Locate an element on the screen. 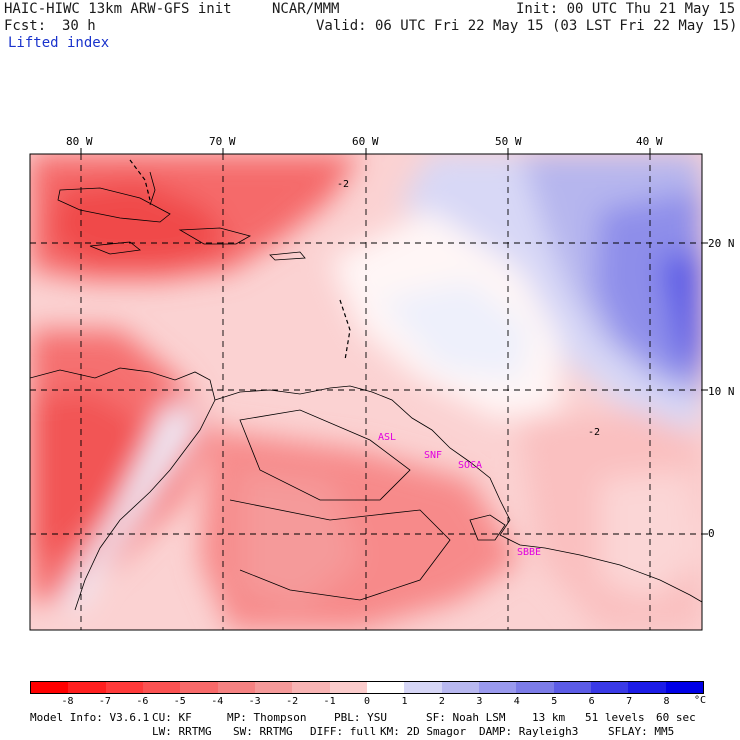 This screenshot has width=740, height=740. colorbar is located at coordinates (367, 687).